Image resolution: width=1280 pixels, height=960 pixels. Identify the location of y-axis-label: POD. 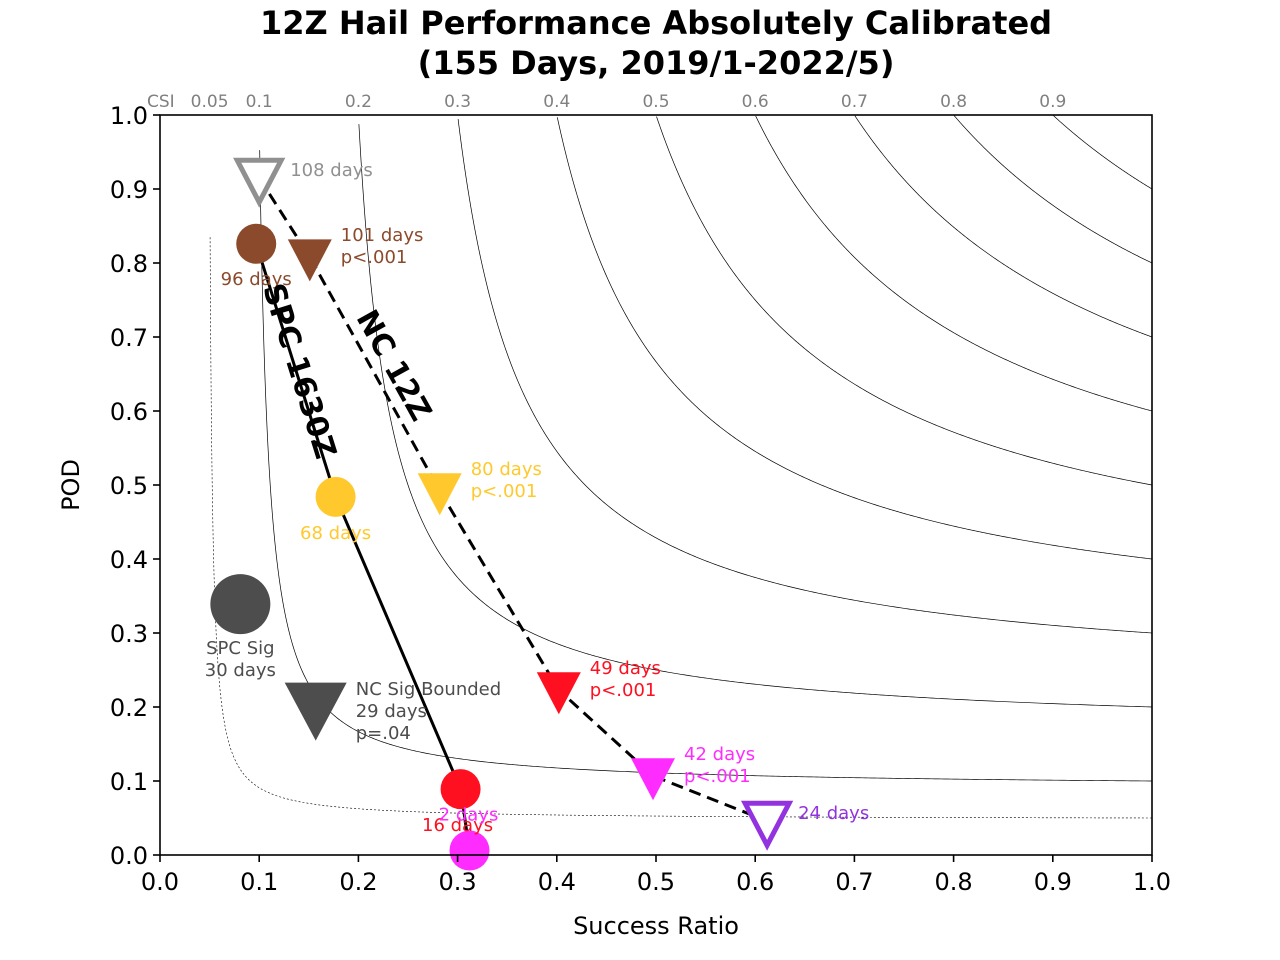
(71, 485).